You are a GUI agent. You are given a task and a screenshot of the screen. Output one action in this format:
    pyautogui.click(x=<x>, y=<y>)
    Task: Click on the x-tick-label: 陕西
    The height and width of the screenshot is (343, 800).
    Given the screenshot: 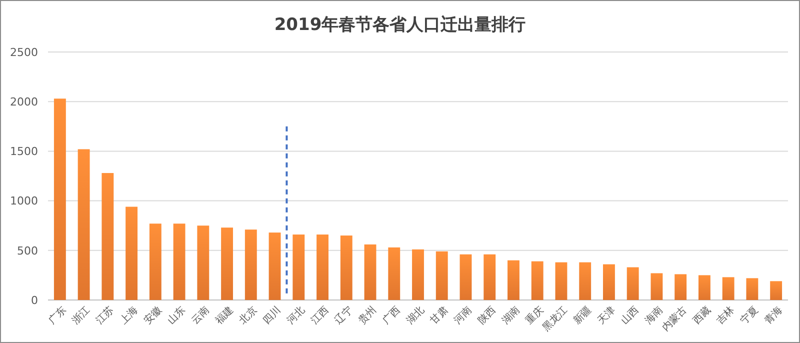 What is the action you would take?
    pyautogui.click(x=487, y=315)
    